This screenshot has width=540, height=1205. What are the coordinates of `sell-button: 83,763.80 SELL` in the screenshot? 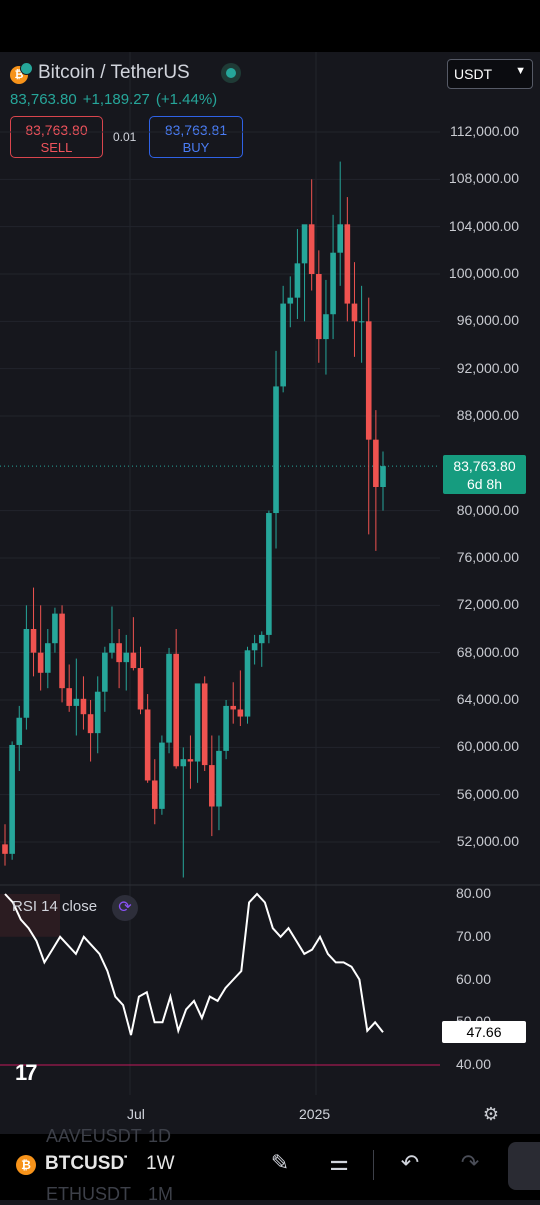 It's located at (56, 137).